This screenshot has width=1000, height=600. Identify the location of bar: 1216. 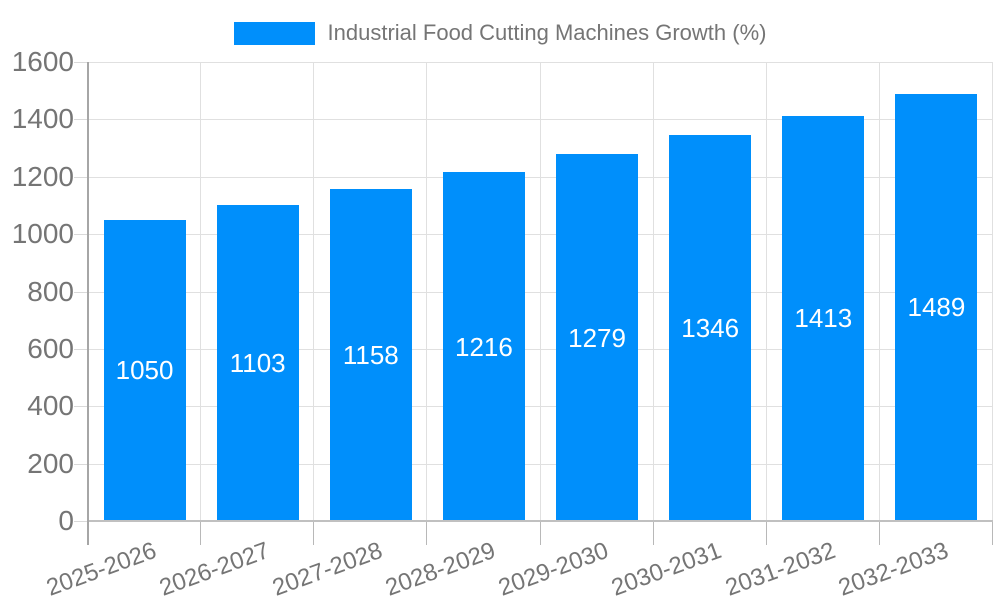
(483, 346).